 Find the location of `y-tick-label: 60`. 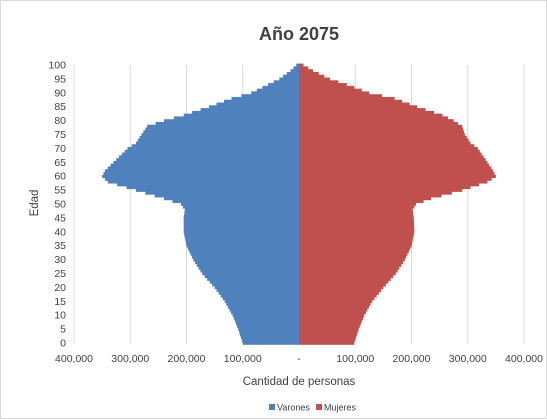

y-tick-label: 60 is located at coordinates (60, 177).